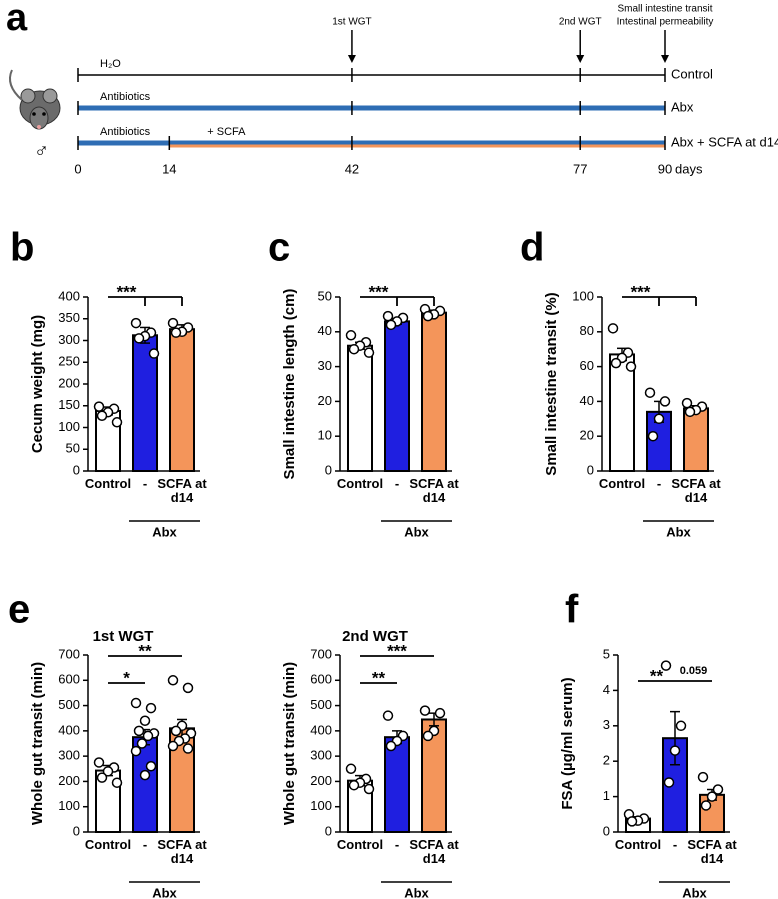  I want to click on day-label: 77, so click(580, 168).